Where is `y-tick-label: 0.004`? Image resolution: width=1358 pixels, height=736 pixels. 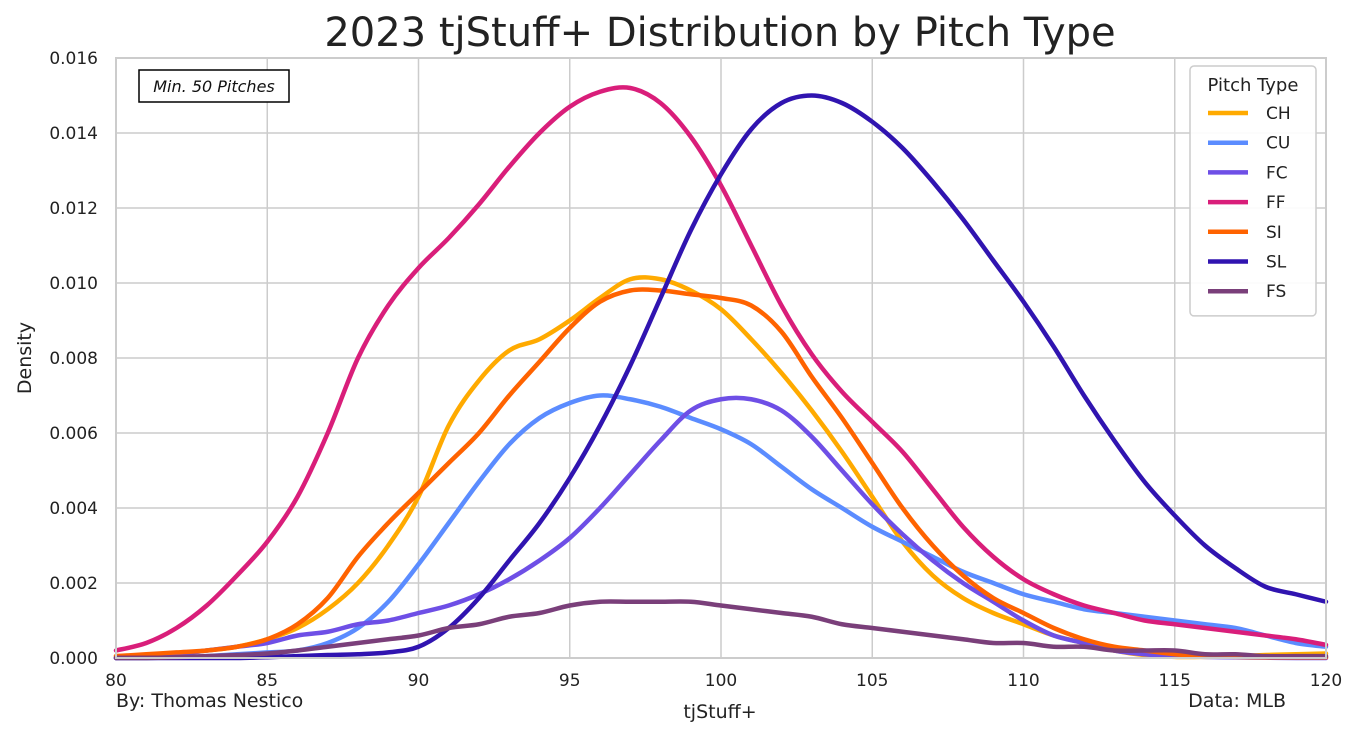 y-tick-label: 0.004 is located at coordinates (73, 509).